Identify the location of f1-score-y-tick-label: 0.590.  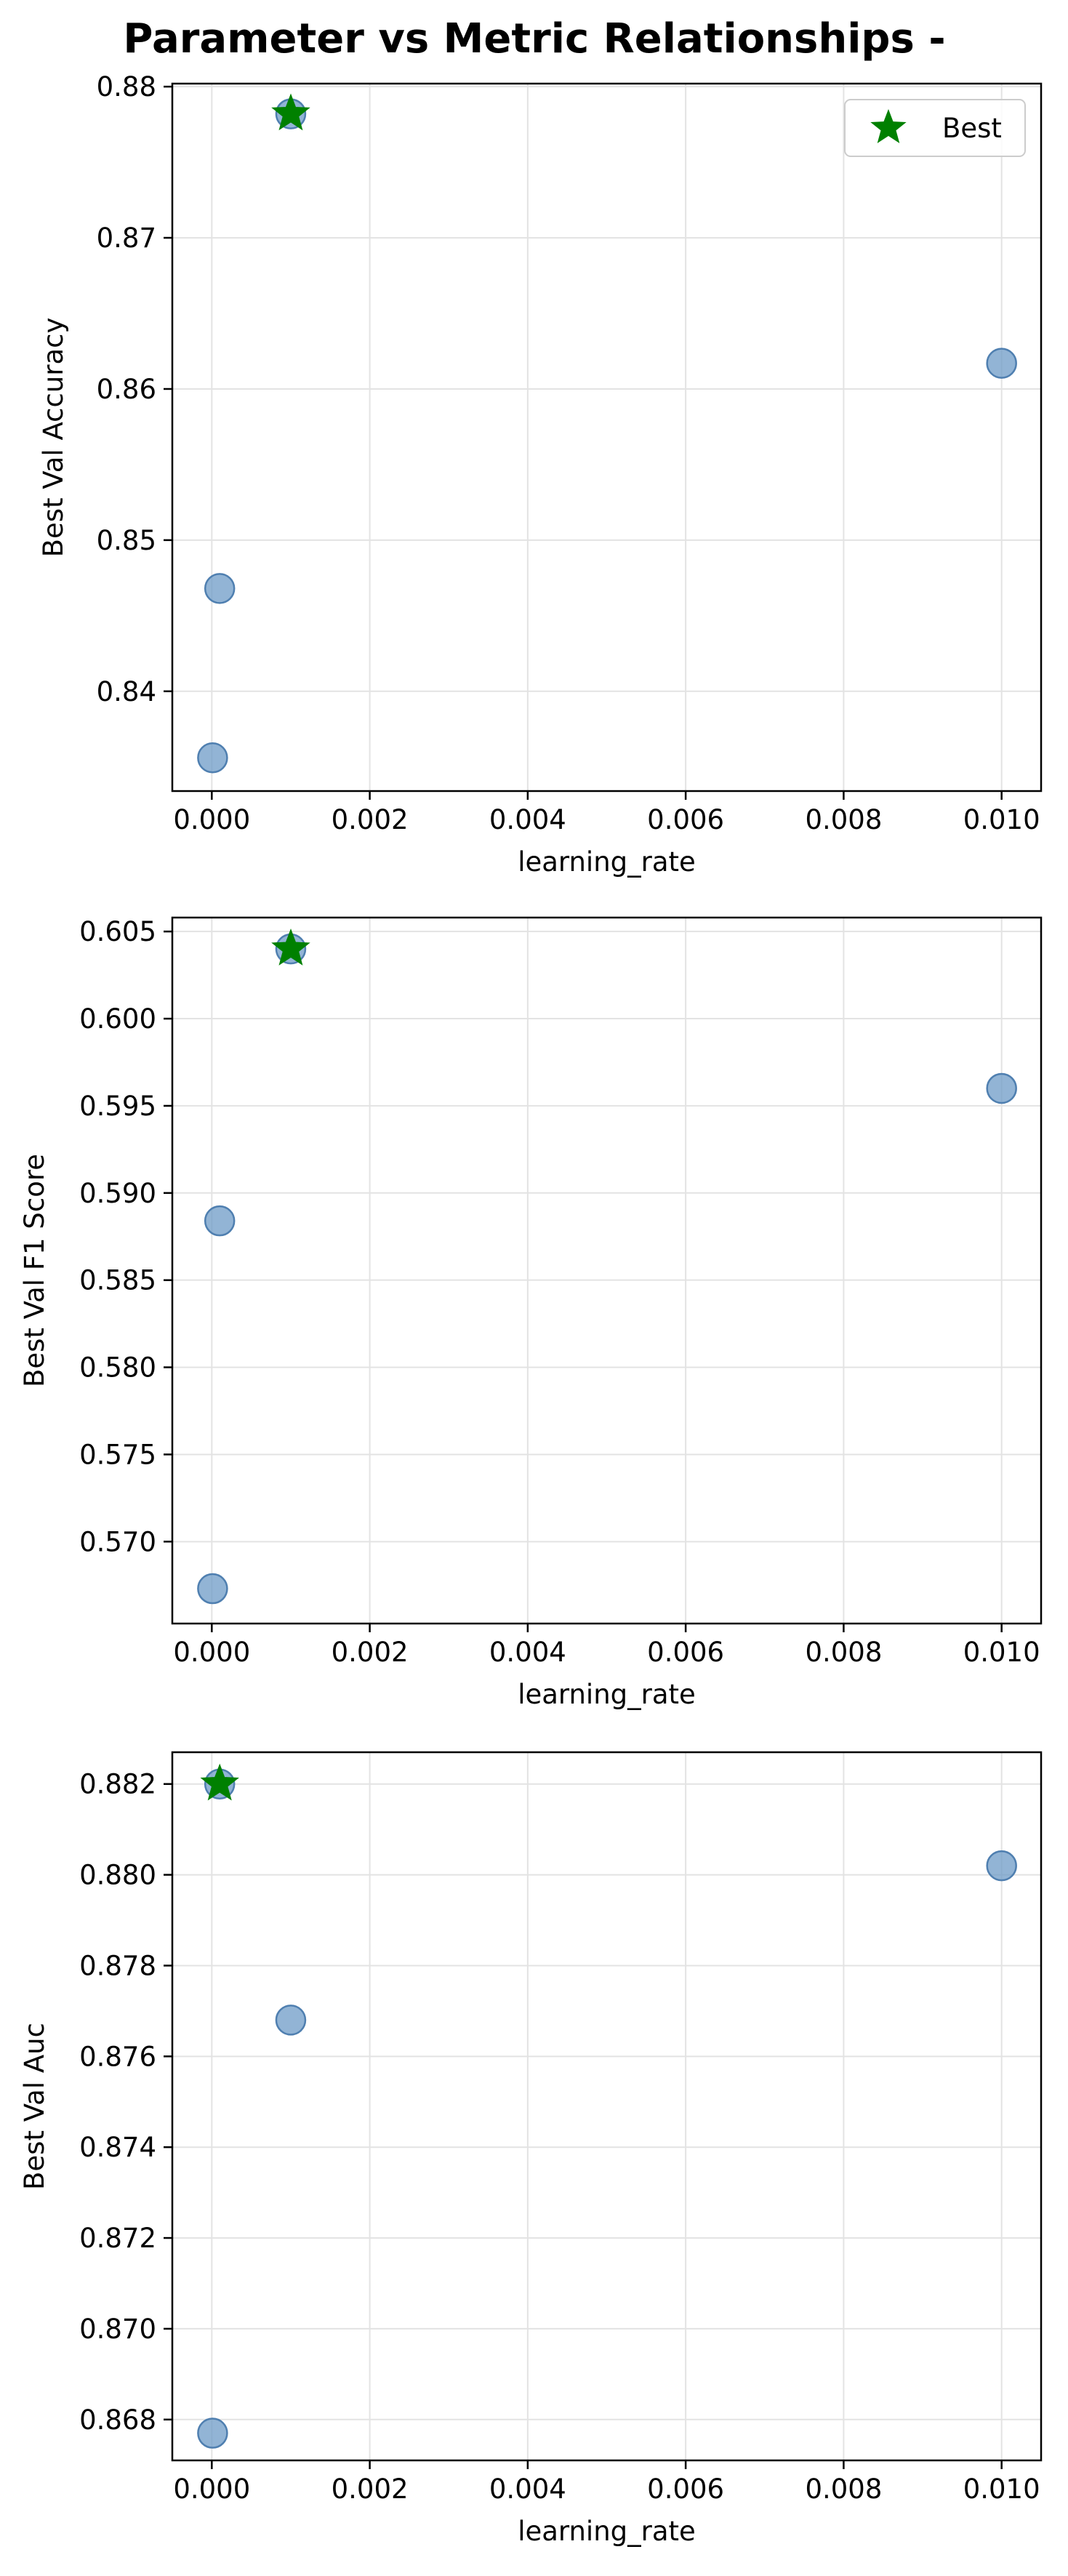
(117, 1193).